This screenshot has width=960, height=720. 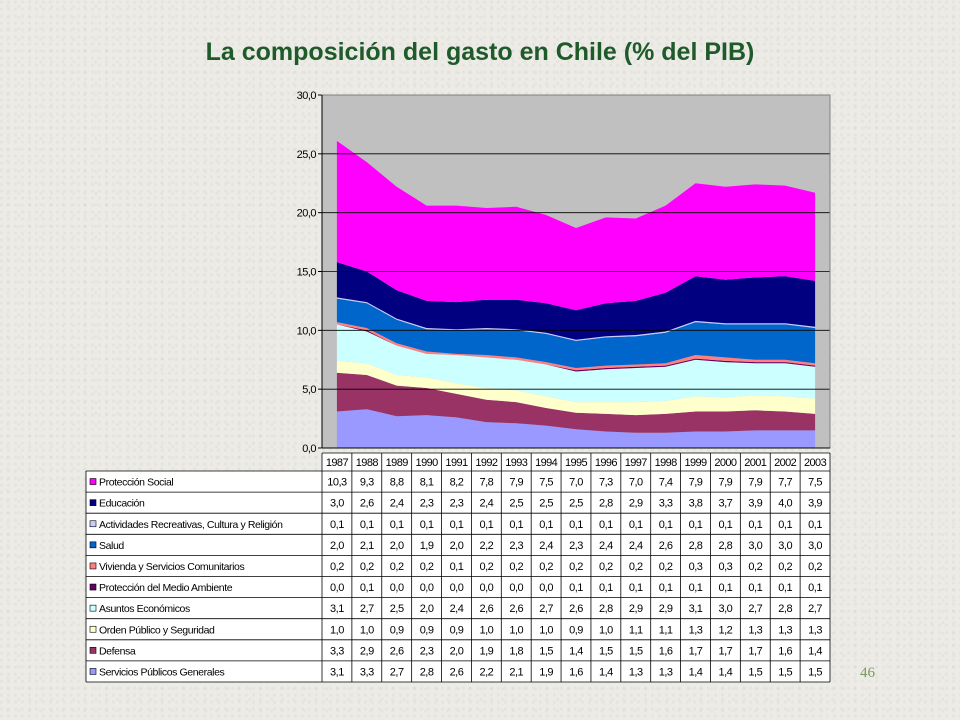 What do you see at coordinates (726, 504) in the screenshot?
I see `data-label: 3,7` at bounding box center [726, 504].